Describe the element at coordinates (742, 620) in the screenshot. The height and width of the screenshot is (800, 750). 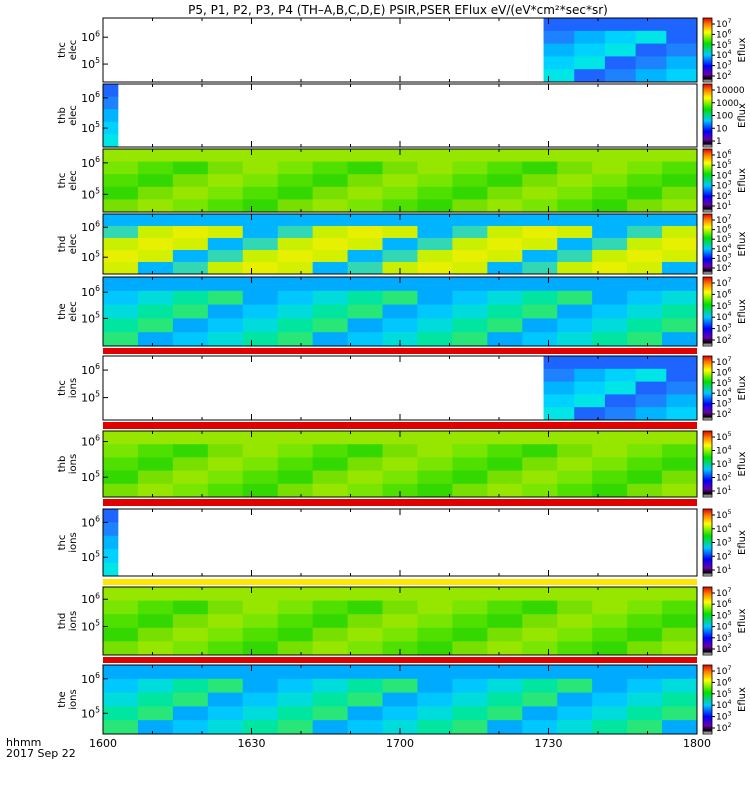
I see `colorbar-label: Eflux` at that location.